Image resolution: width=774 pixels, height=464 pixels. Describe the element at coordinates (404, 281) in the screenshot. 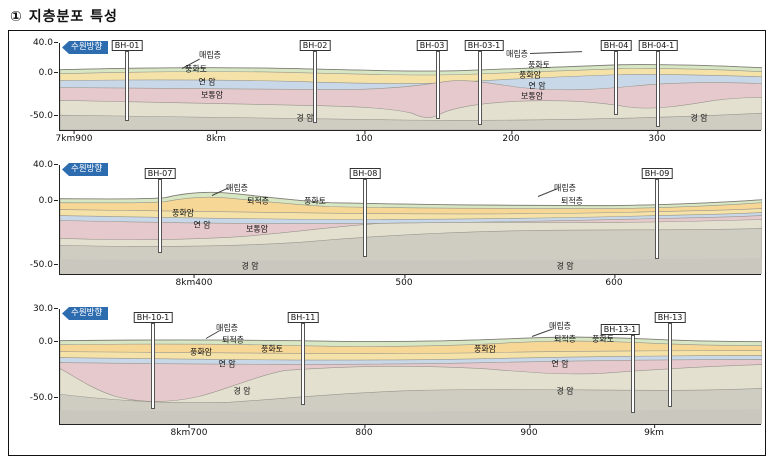

I see `x-axis-tick: 500` at that location.